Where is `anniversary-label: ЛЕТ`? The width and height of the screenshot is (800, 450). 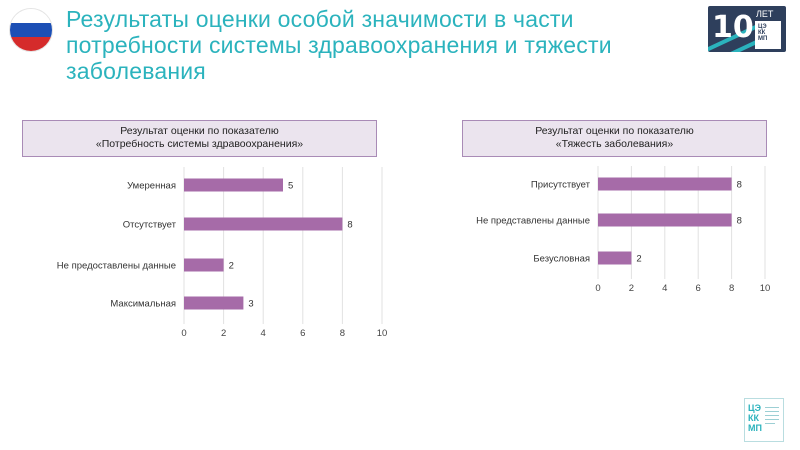 anniversary-label: ЛЕТ is located at coordinates (765, 14).